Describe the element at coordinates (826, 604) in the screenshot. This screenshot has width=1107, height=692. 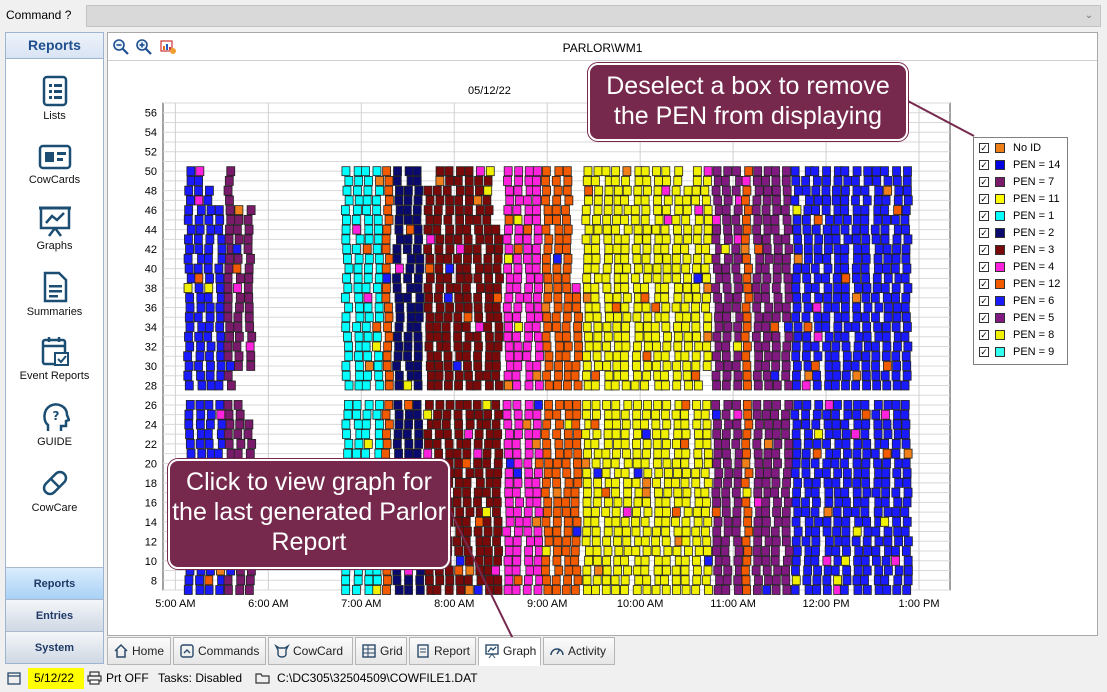
I see `x-tick-label: 12:00 PM` at that location.